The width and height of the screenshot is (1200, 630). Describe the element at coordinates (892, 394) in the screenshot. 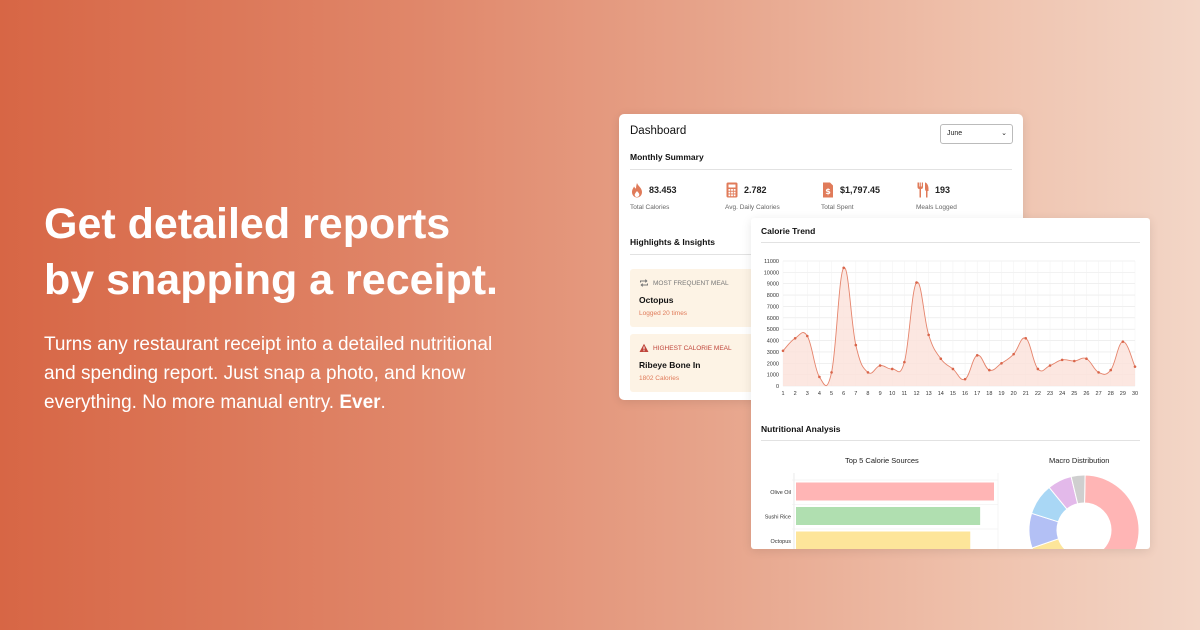

I see `x-tick-label: 10` at that location.